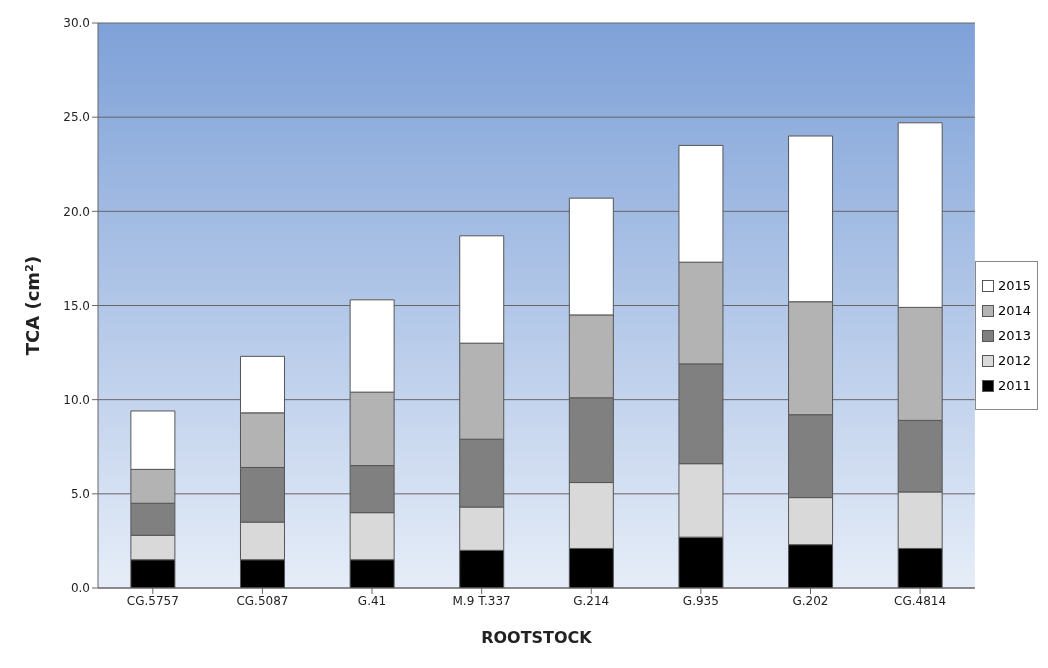  What do you see at coordinates (1014, 310) in the screenshot?
I see `legend-label: 2014` at bounding box center [1014, 310].